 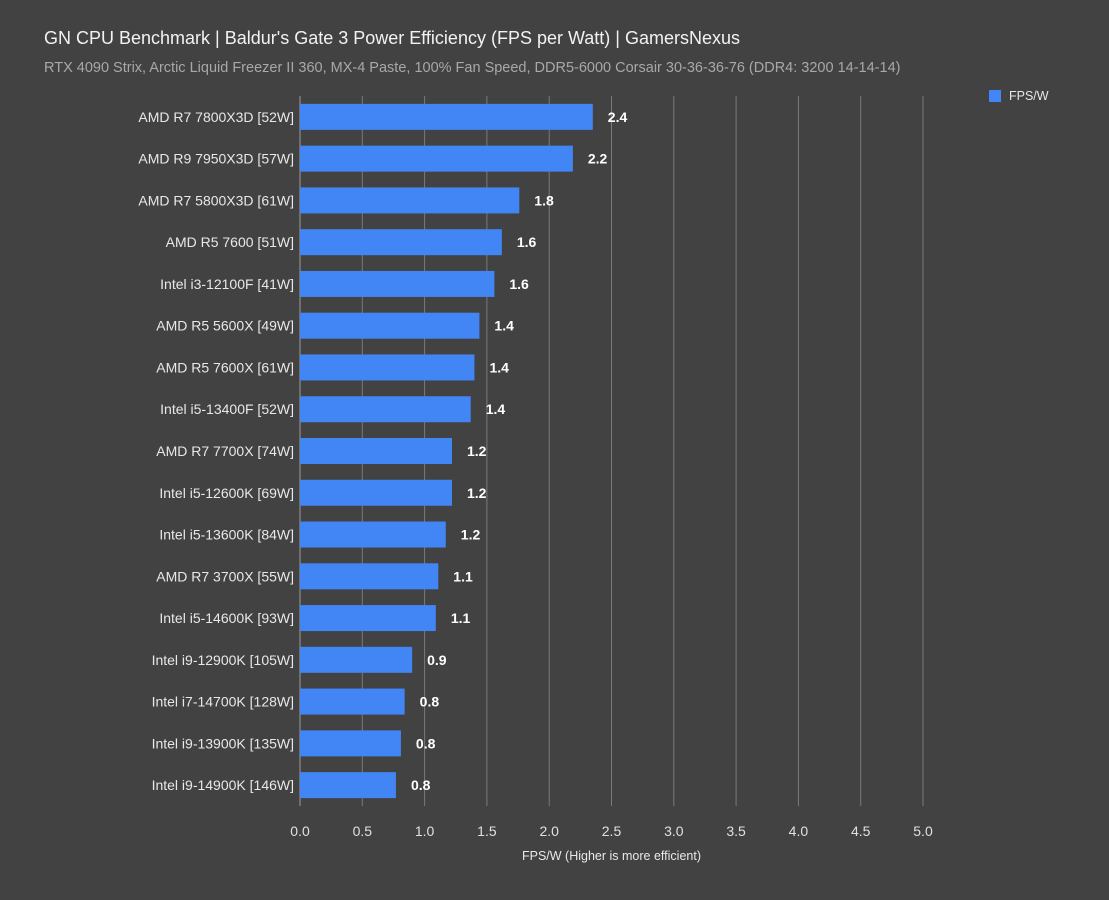 I want to click on category-label: Intel i5-13400F [52W], so click(x=227, y=409).